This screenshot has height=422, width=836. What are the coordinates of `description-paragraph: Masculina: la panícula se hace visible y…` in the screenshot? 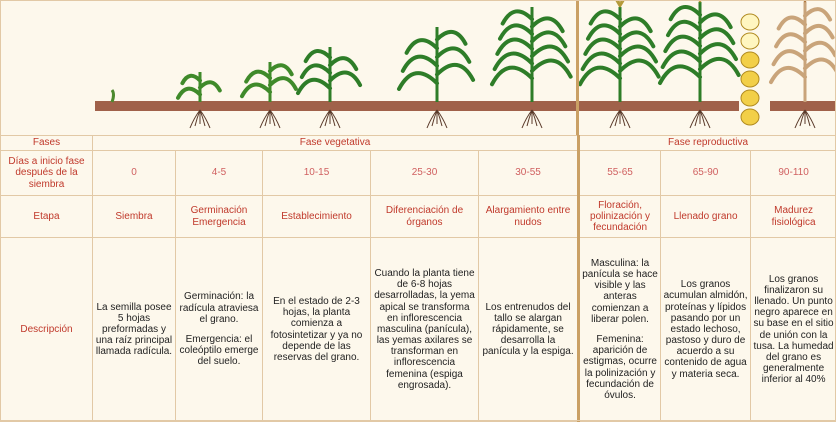 It's located at (620, 291).